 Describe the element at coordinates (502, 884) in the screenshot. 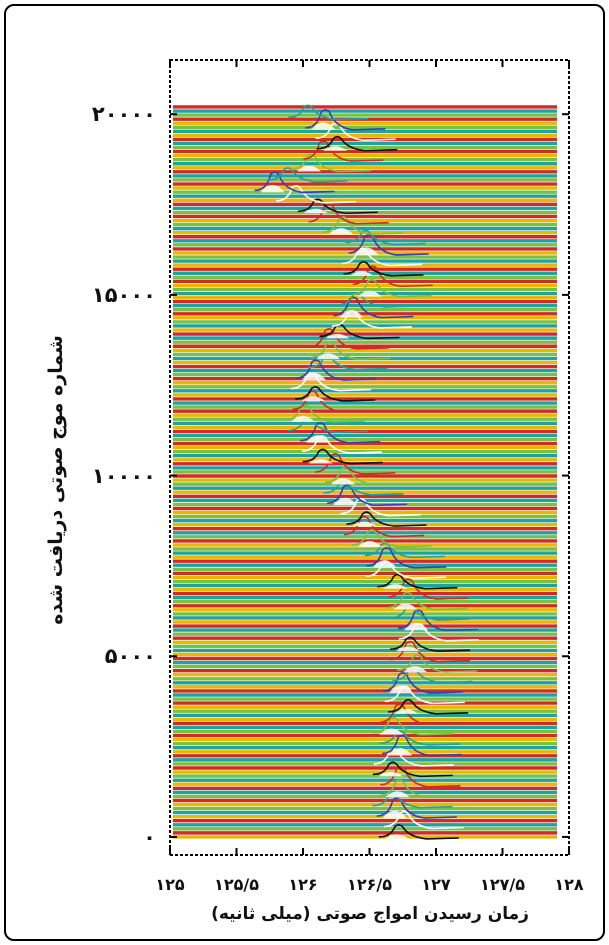

I see `x-tick-label: ۱۲۷/۵` at that location.